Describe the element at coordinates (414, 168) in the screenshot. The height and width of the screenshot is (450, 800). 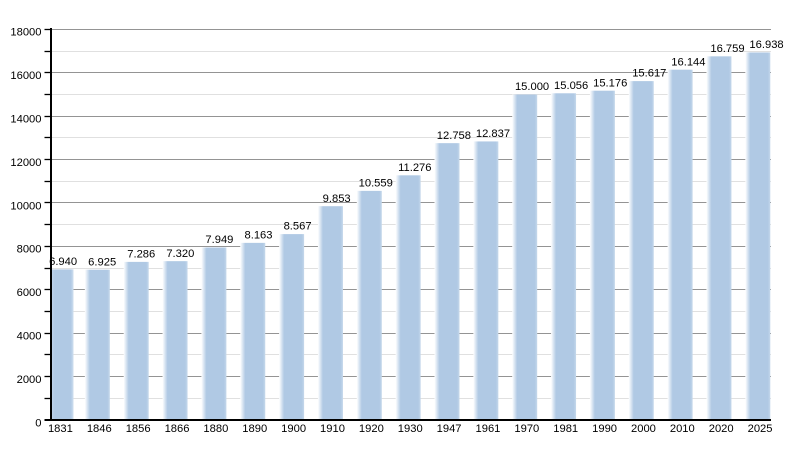
I see `svg-text: 11.276` at that location.